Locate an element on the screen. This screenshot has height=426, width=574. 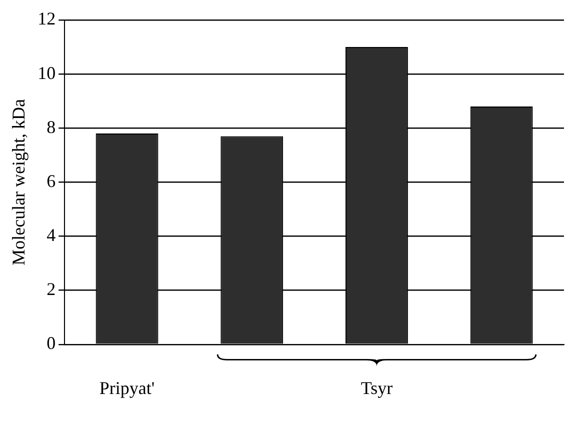
y-tick-label: 8 is located at coordinates (51, 126).